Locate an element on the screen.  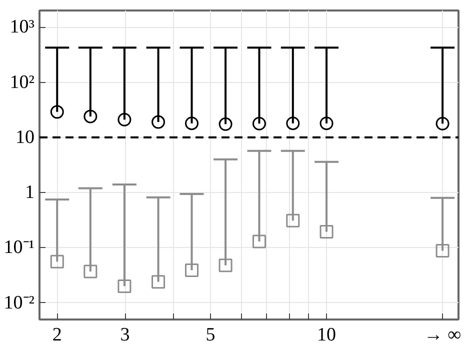
y-tick-label: 10⁻¹ is located at coordinates (19, 247).